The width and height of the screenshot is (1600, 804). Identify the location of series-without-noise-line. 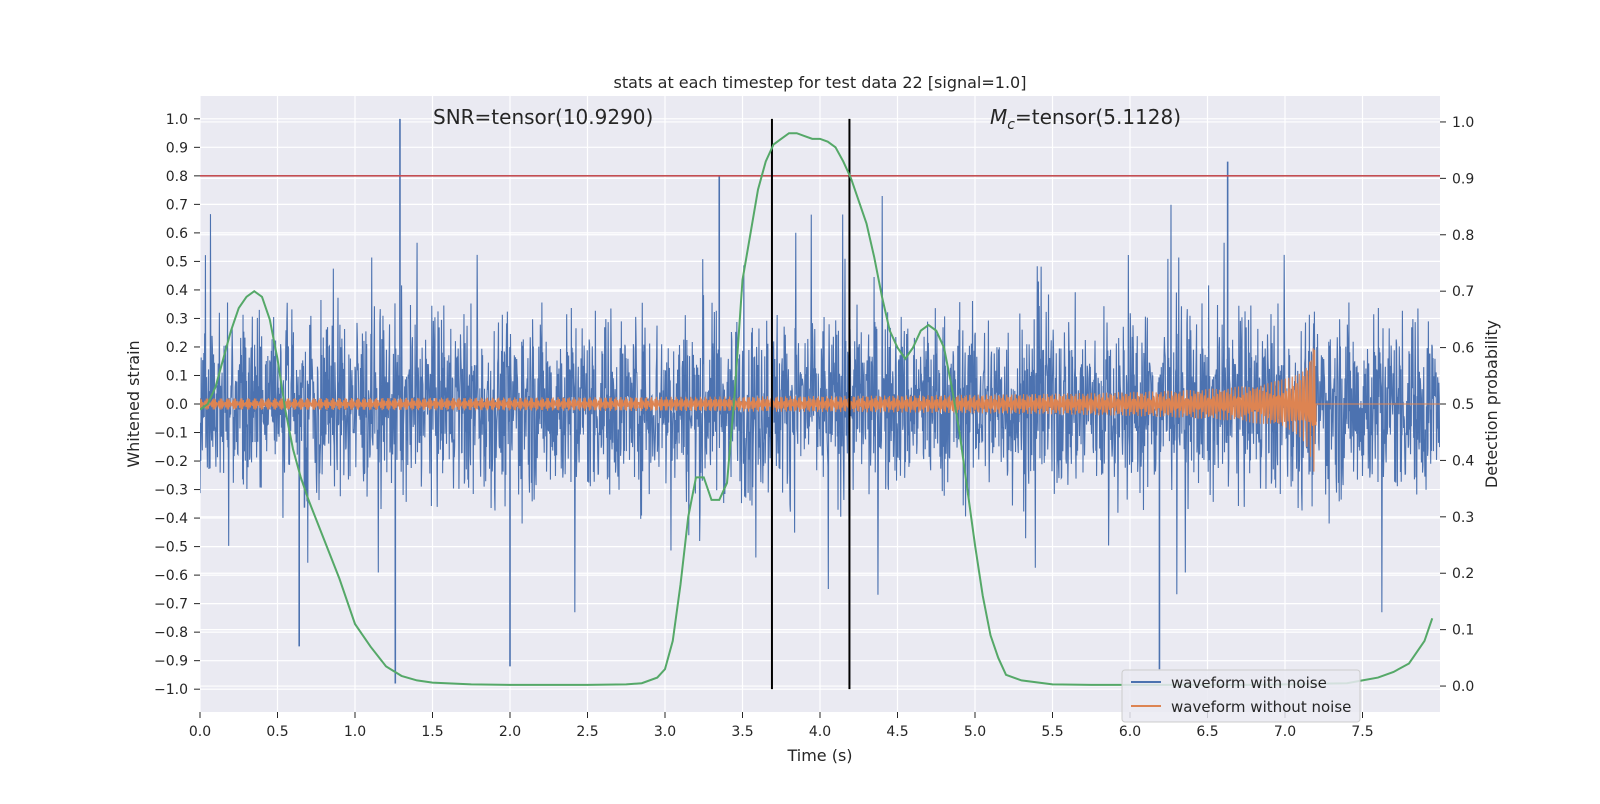
(820, 410).